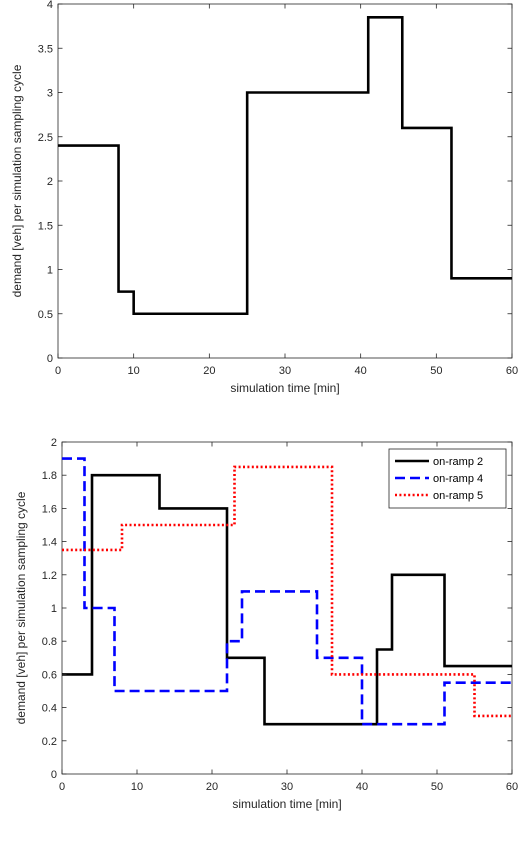  Describe the element at coordinates (49, 509) in the screenshot. I see `y-tick-label: 1.6` at that location.